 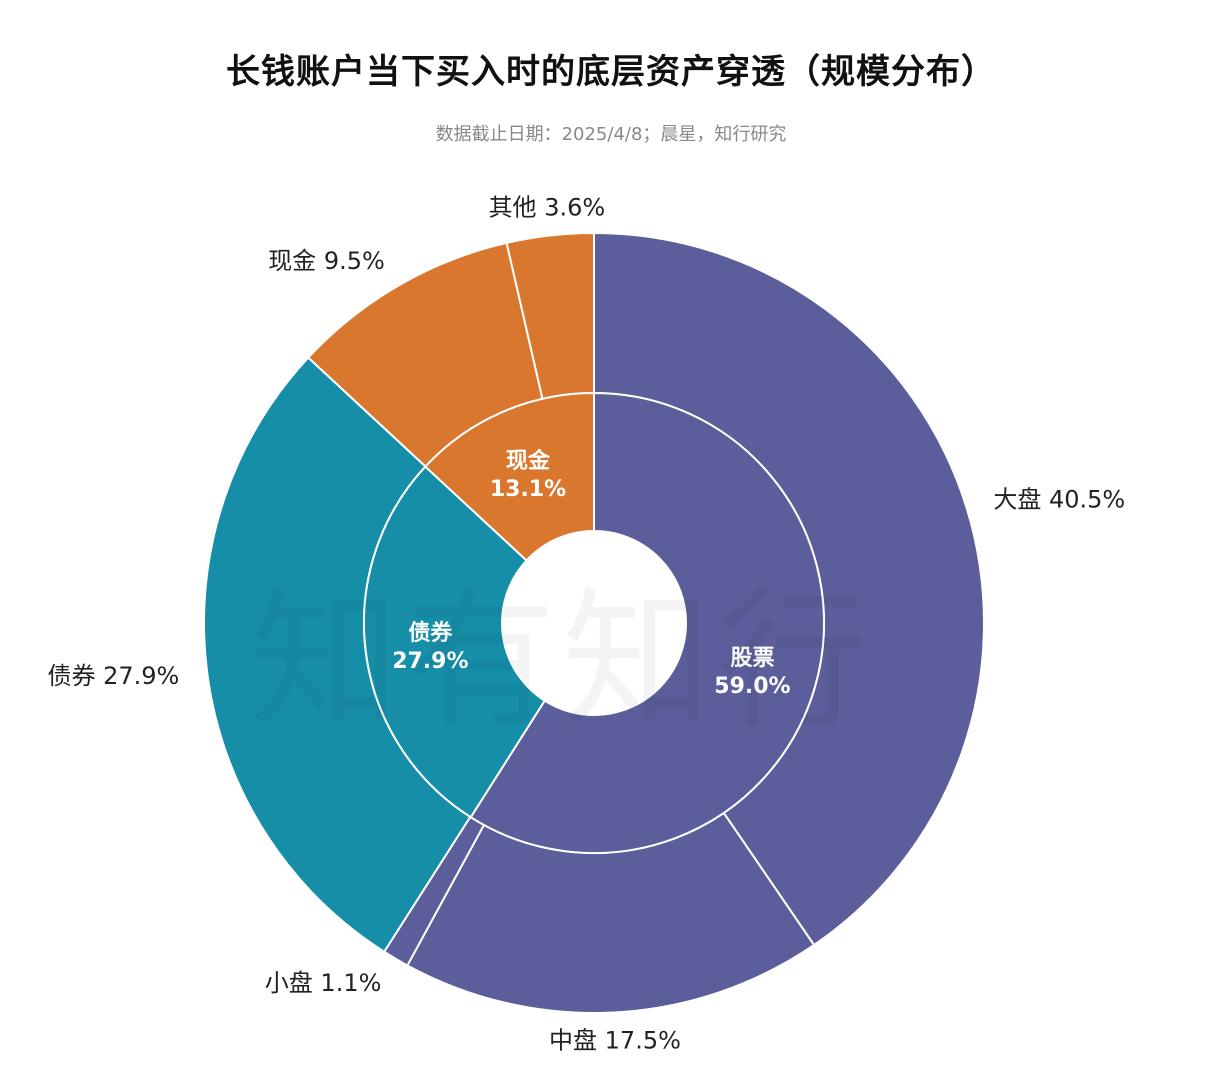 I want to click on inner-label-value-0: 59.0%, so click(x=752, y=686).